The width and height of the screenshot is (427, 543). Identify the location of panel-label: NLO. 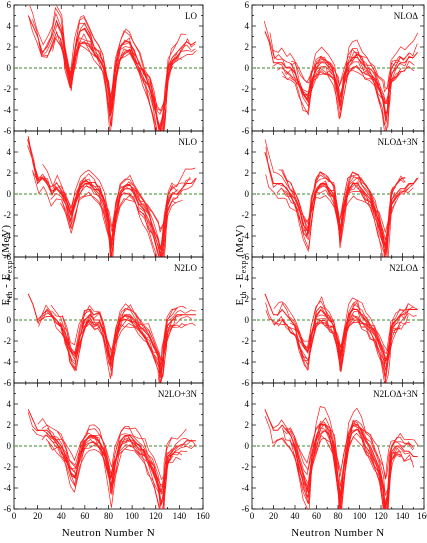
(188, 142).